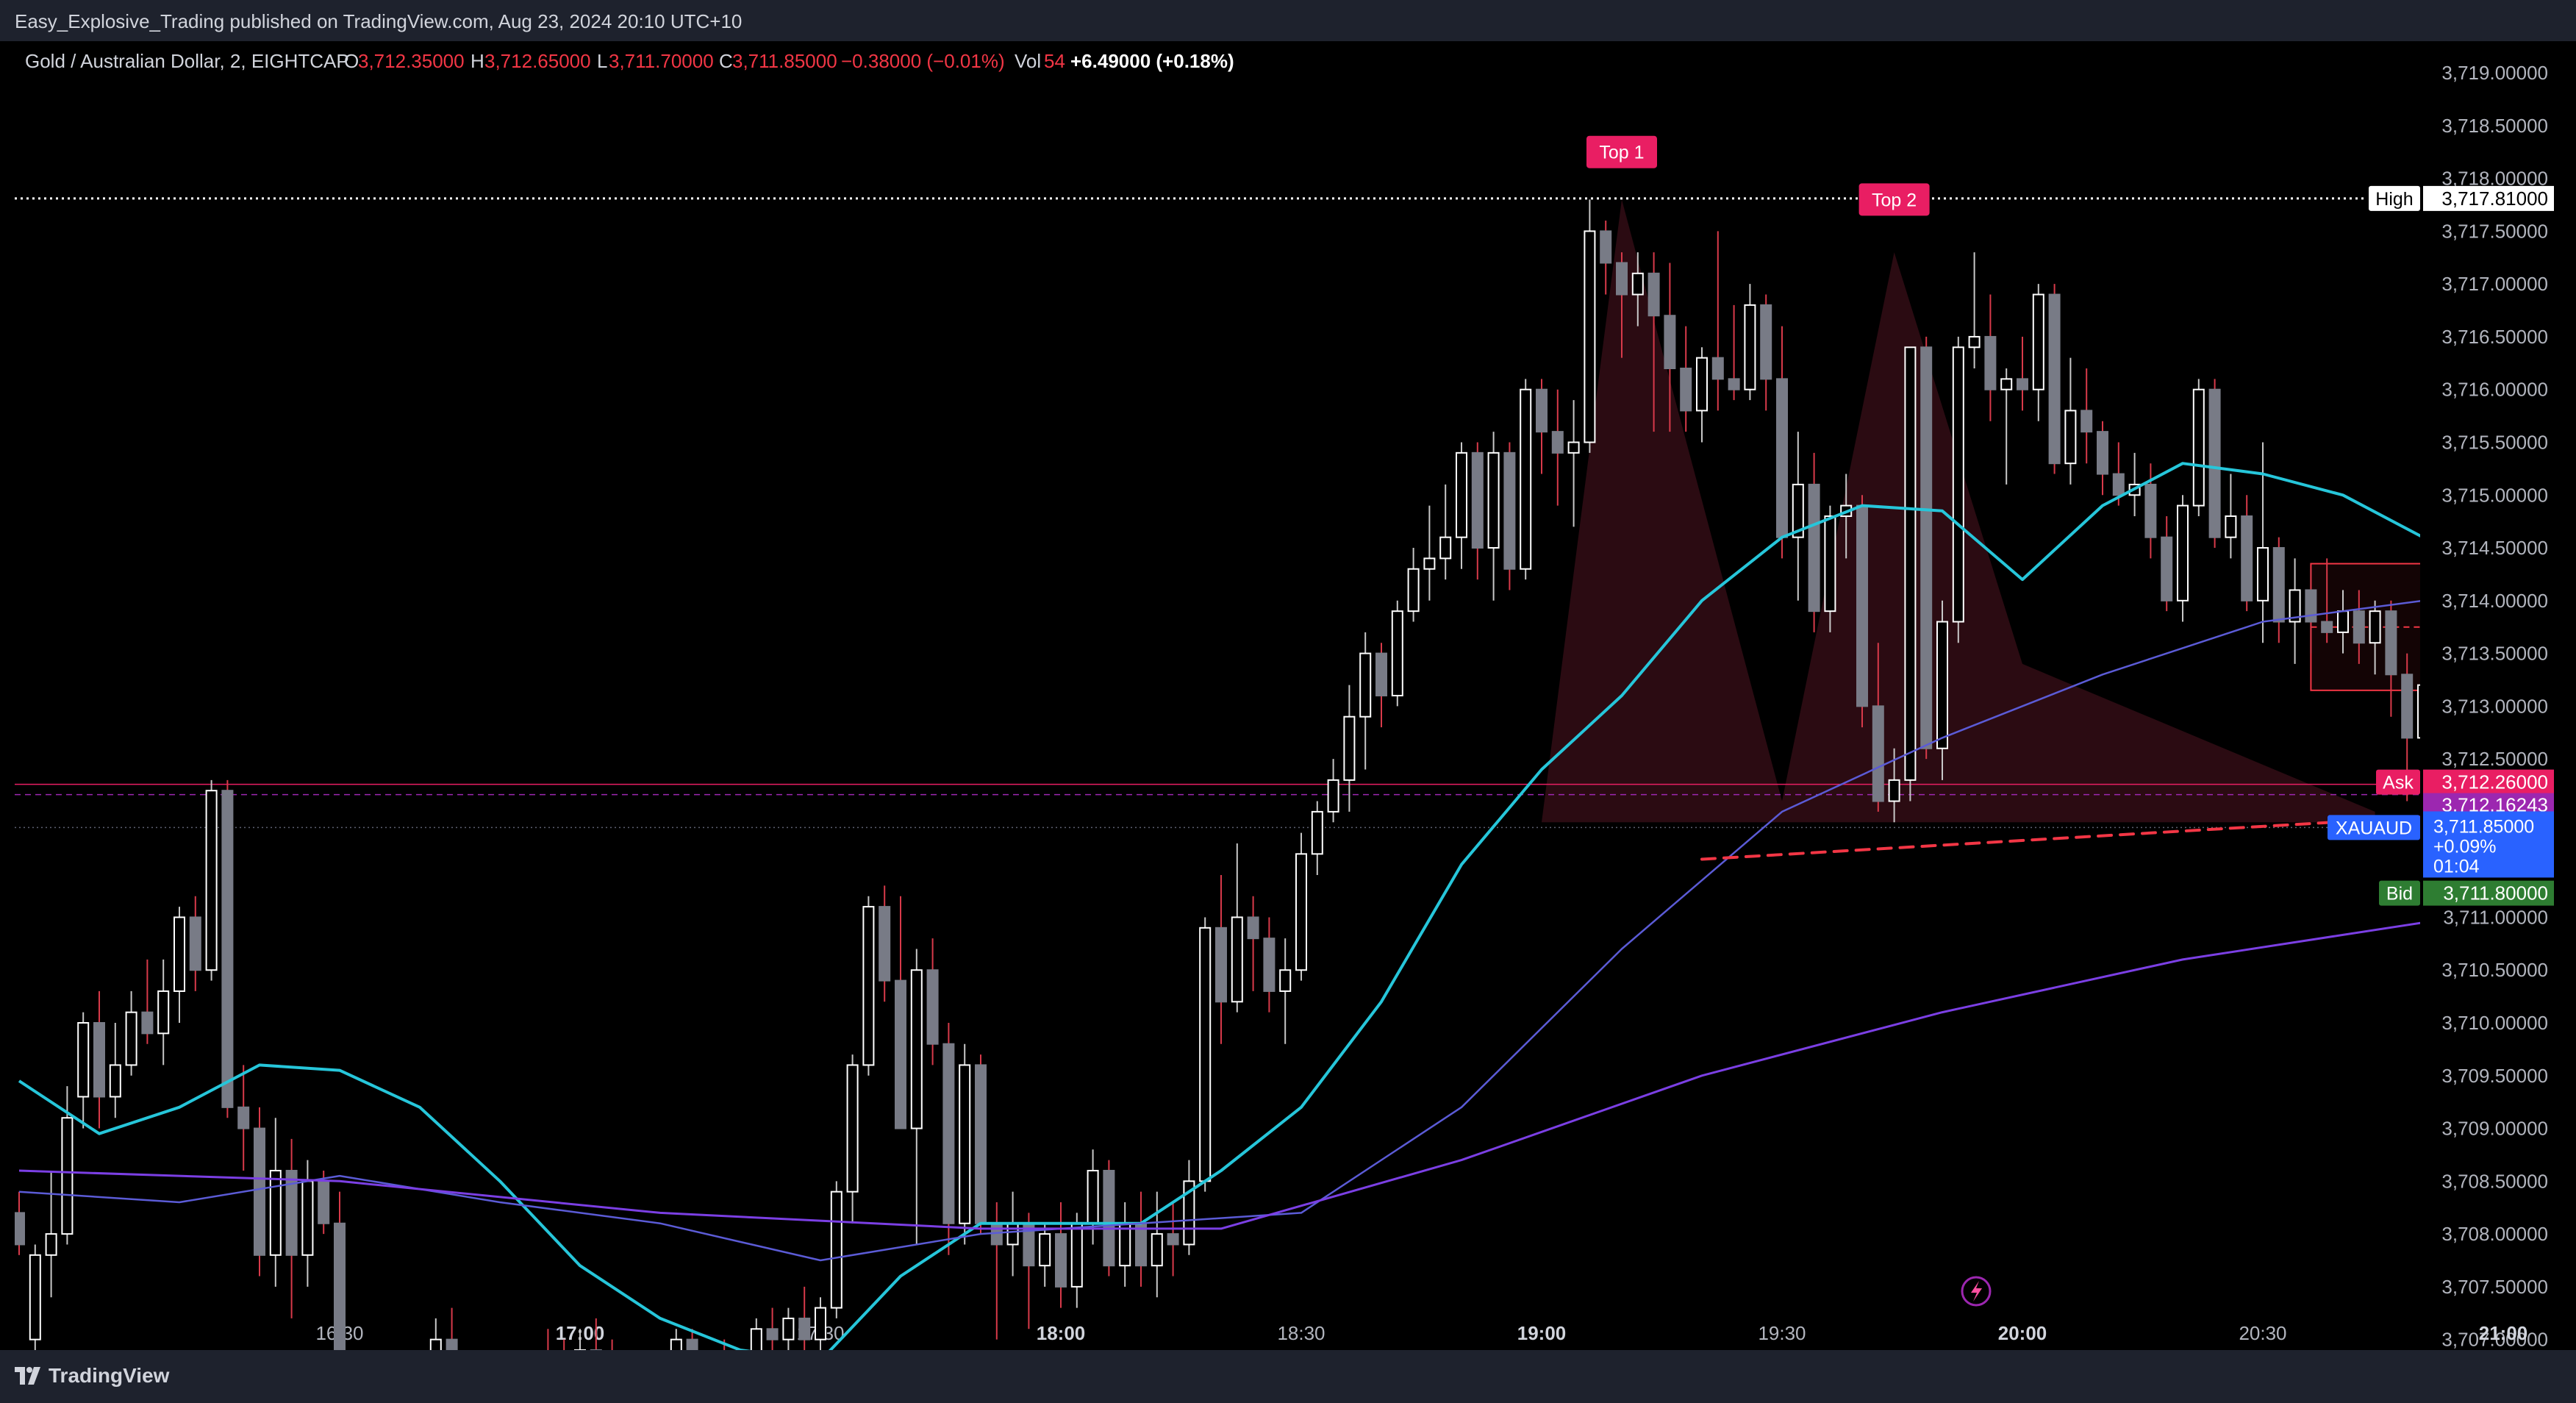 This screenshot has width=2576, height=1403. Describe the element at coordinates (411, 61) in the screenshot. I see `legend-open-value: 3,712.35000` at that location.